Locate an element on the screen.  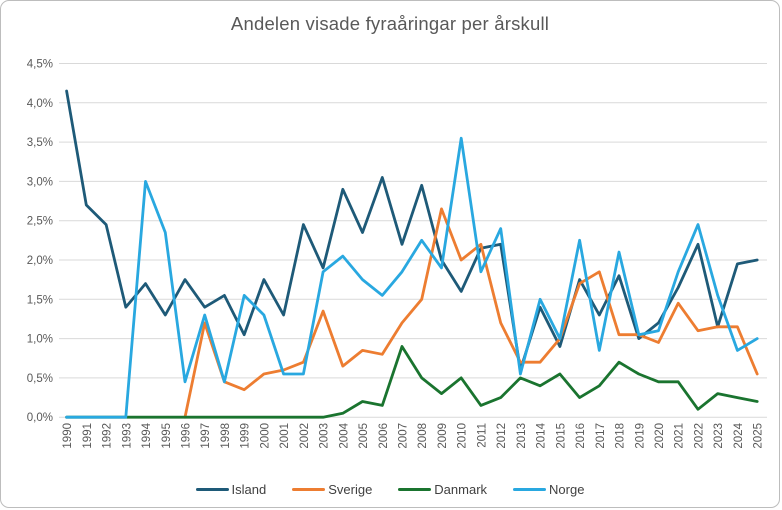
x-tick-label: 2002 is located at coordinates (305, 436).